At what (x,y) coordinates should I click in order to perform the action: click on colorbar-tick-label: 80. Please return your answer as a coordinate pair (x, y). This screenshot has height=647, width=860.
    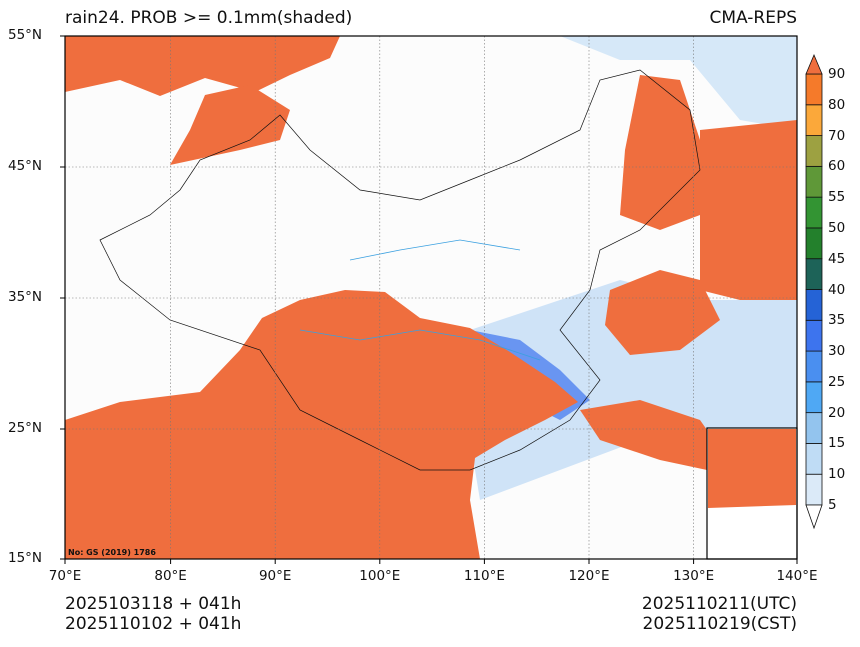
    Looking at the image, I should click on (837, 104).